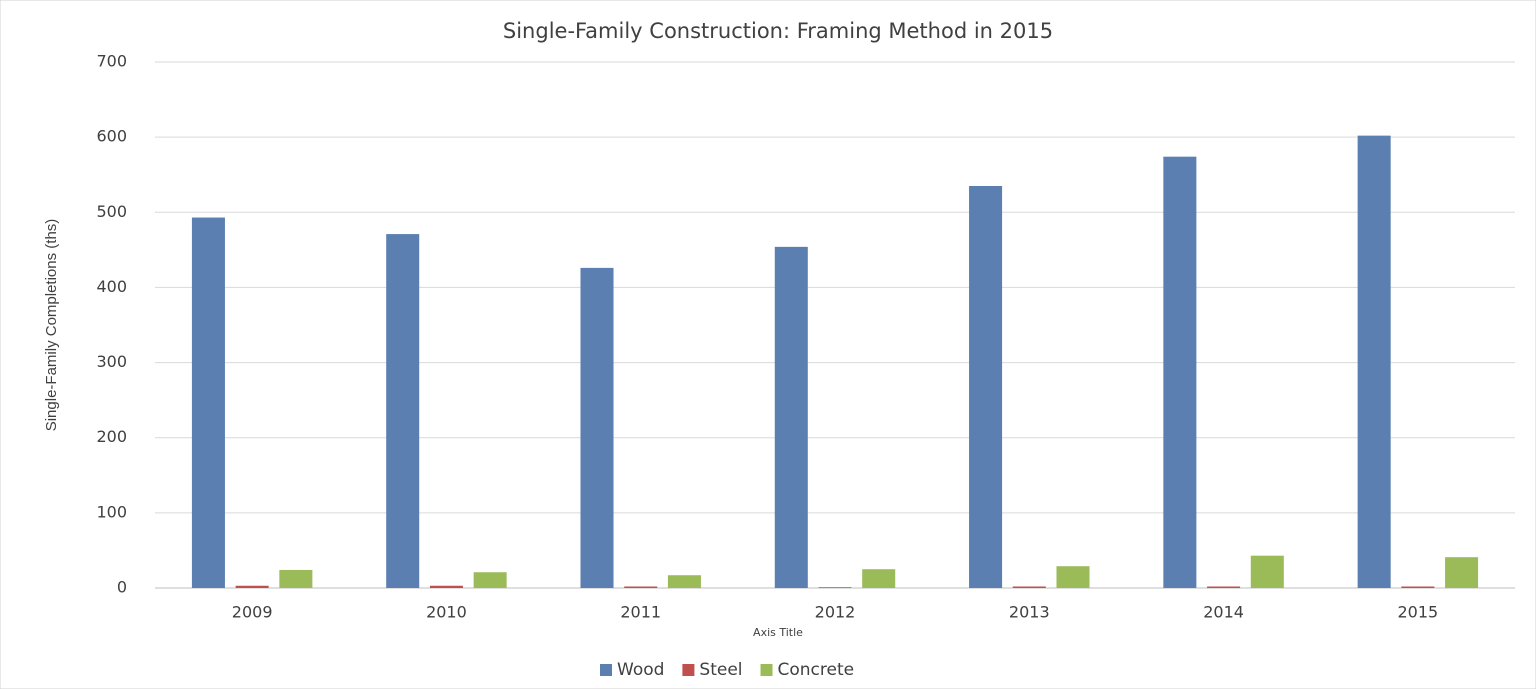 Image resolution: width=1536 pixels, height=689 pixels. What do you see at coordinates (111, 436) in the screenshot?
I see `y-tick-label: 200` at bounding box center [111, 436].